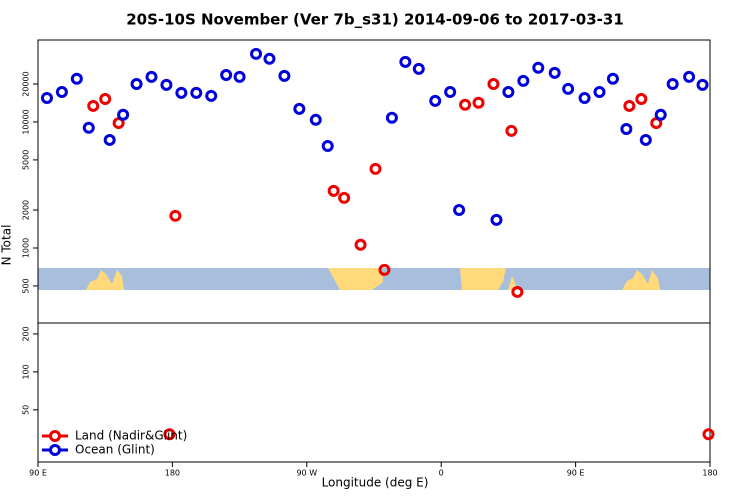 The width and height of the screenshot is (750, 500). I want to click on legend-label: Land (Nadir&Glint), so click(131, 436).